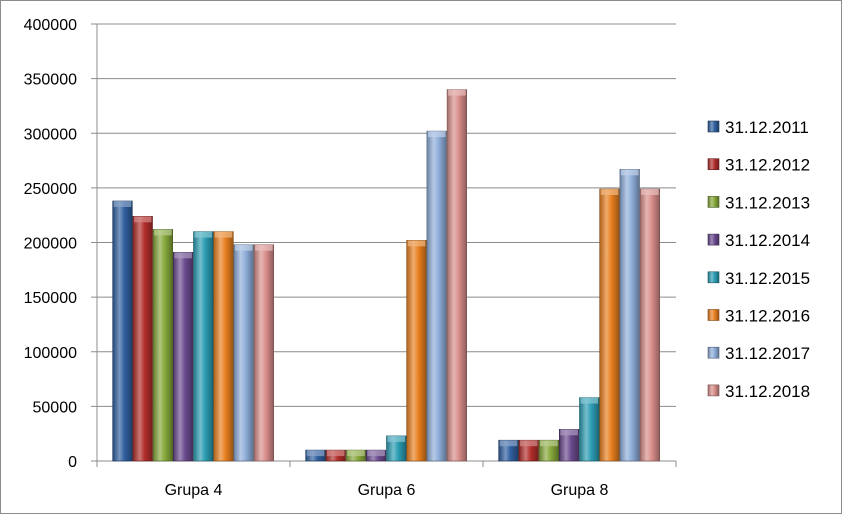 Image resolution: width=842 pixels, height=514 pixels. Describe the element at coordinates (767, 391) in the screenshot. I see `legend-label: 31.12.2018` at that location.